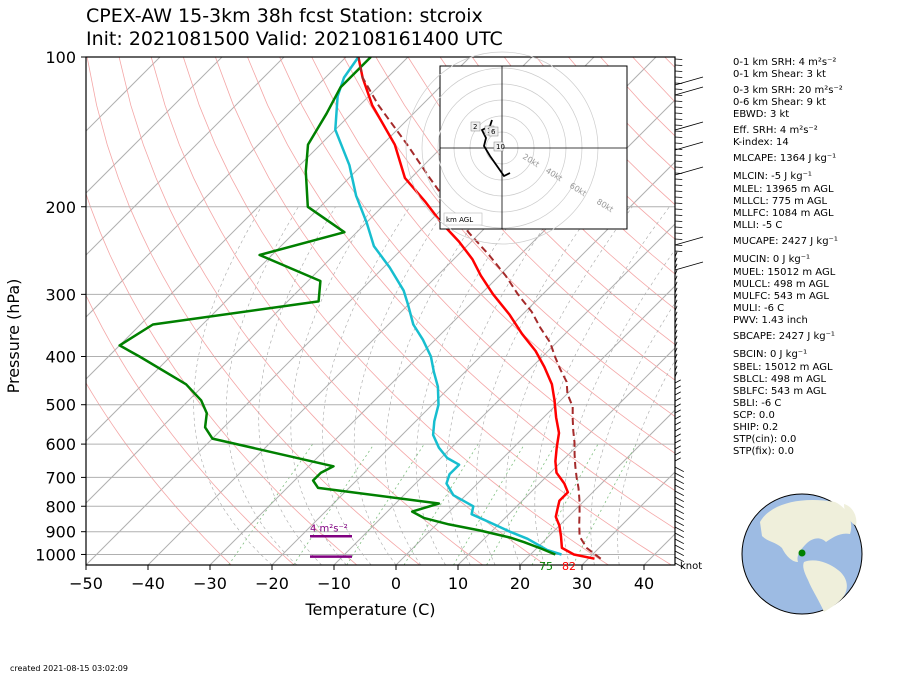  I want to click on y-tick-label: 500, so click(60, 405).